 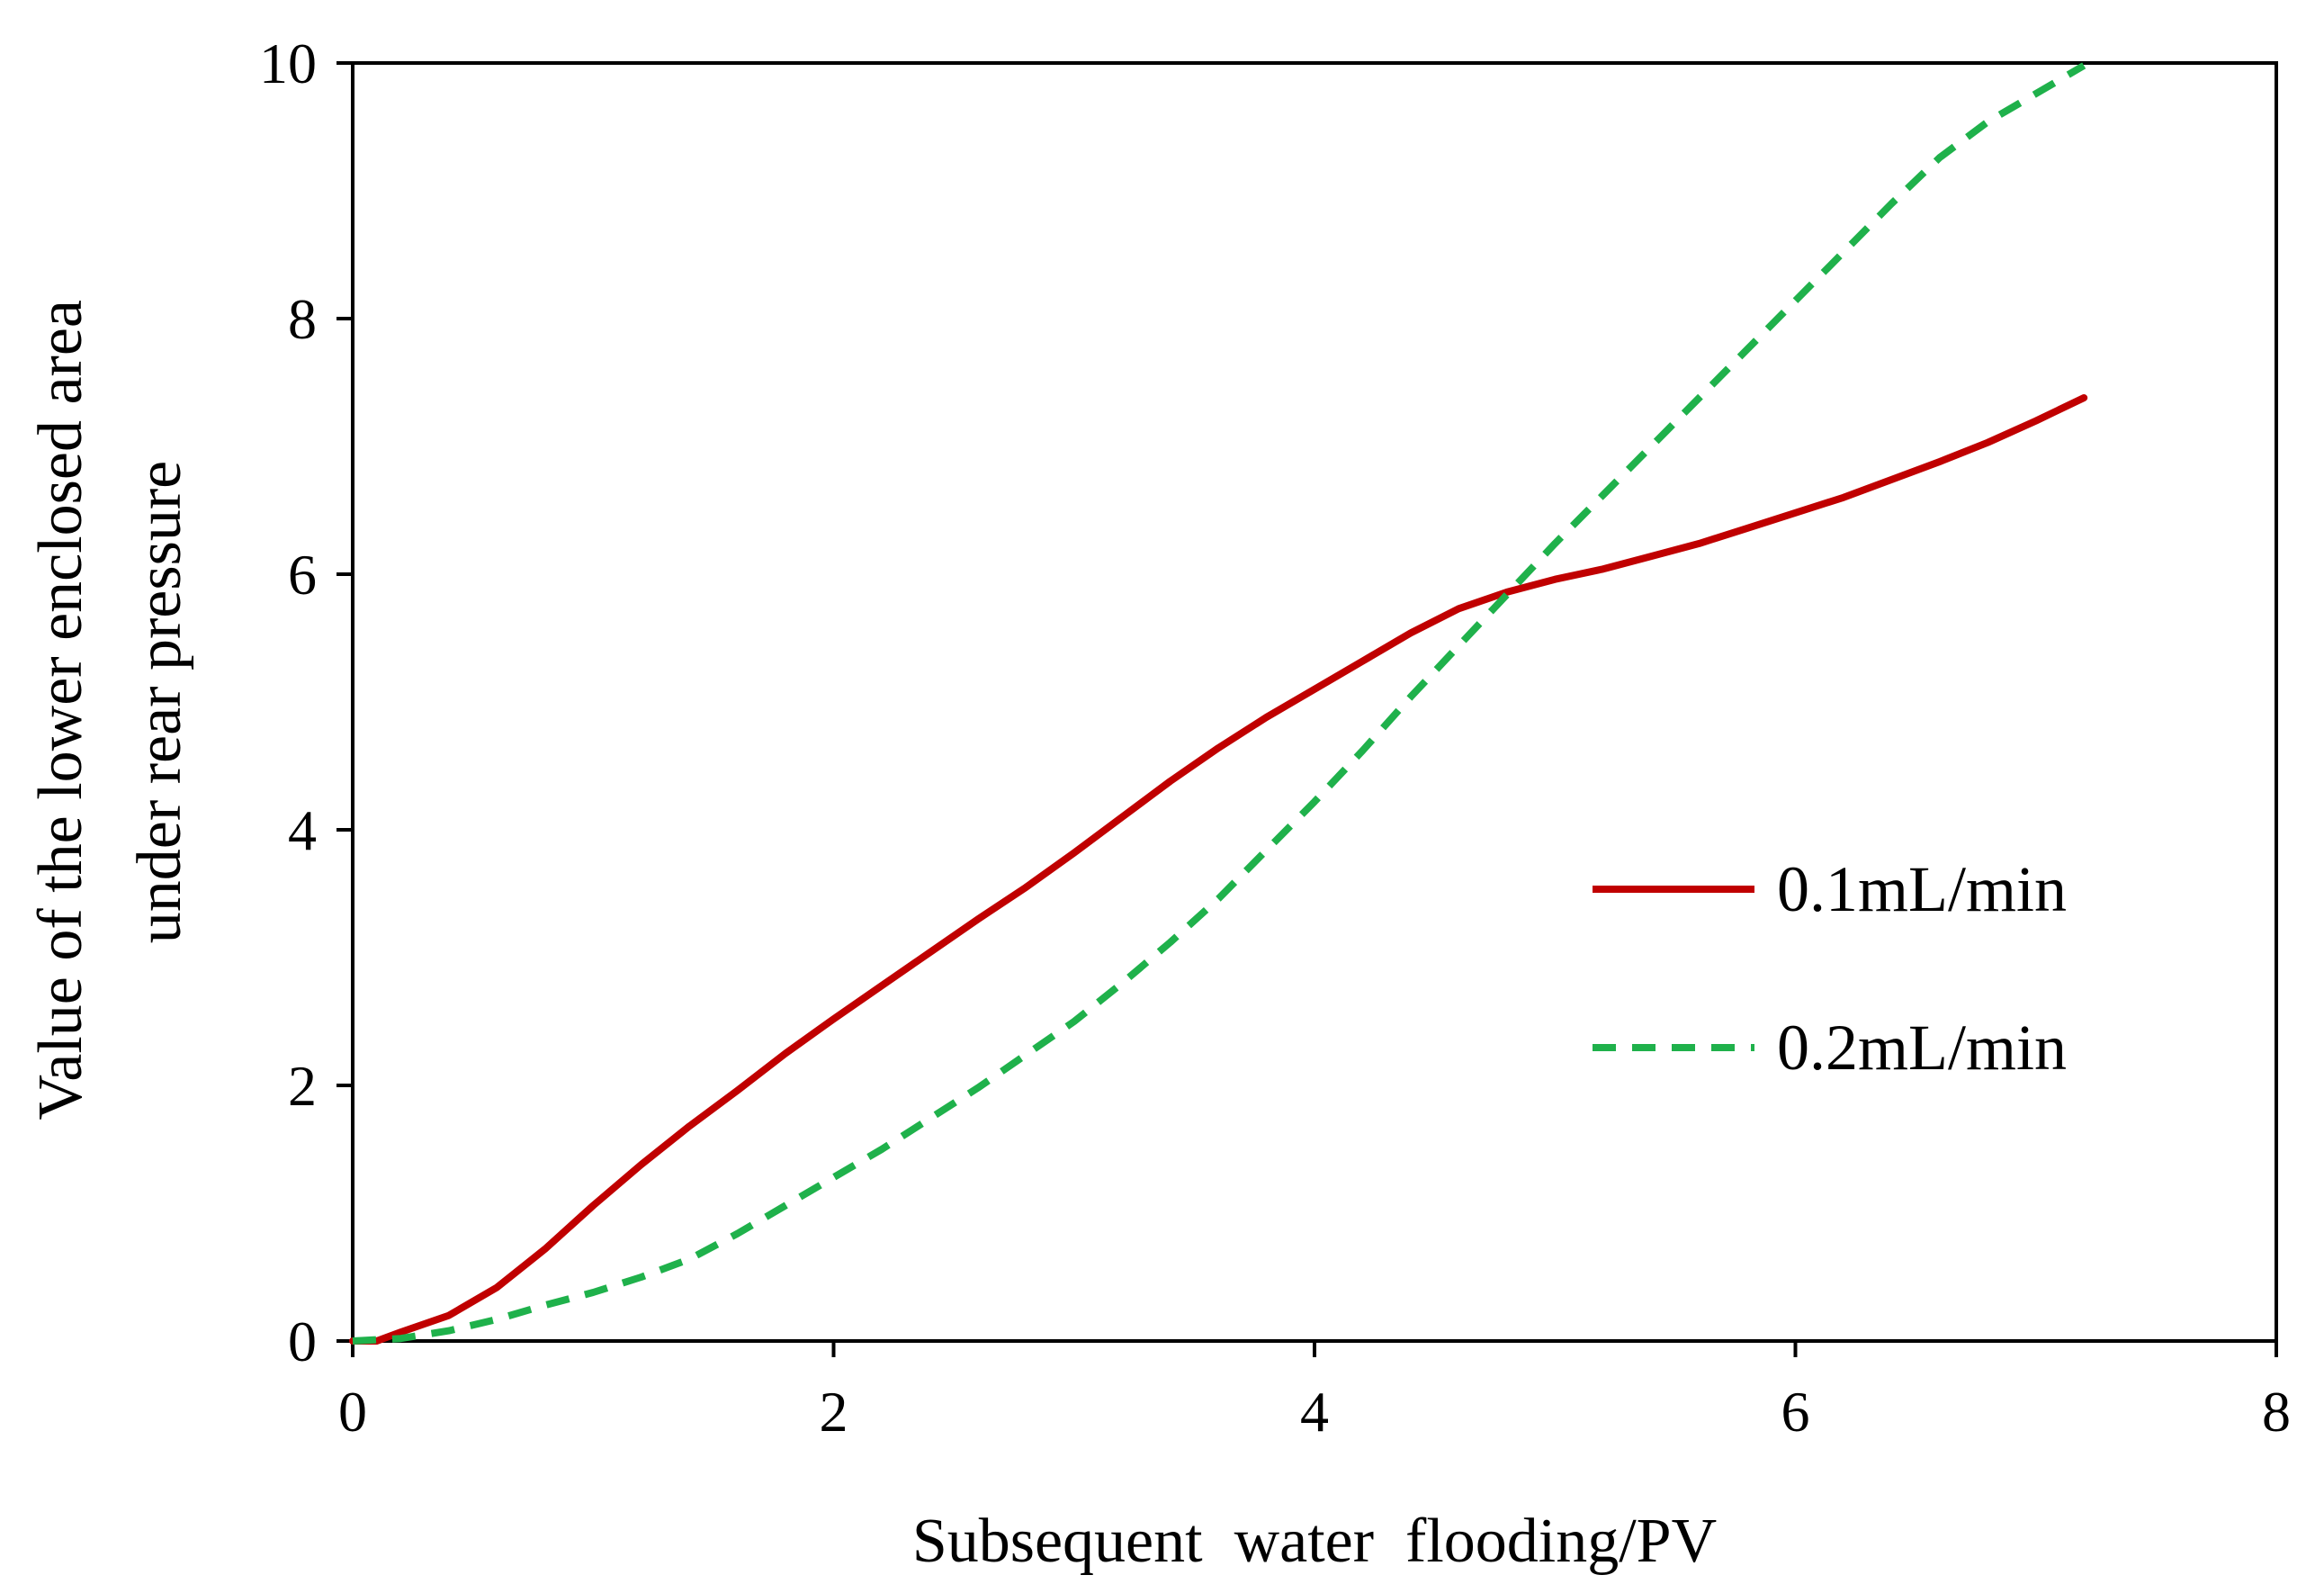 What do you see at coordinates (1922, 1048) in the screenshot?
I see `legend-label-0-2ml: 0.2mL/min` at bounding box center [1922, 1048].